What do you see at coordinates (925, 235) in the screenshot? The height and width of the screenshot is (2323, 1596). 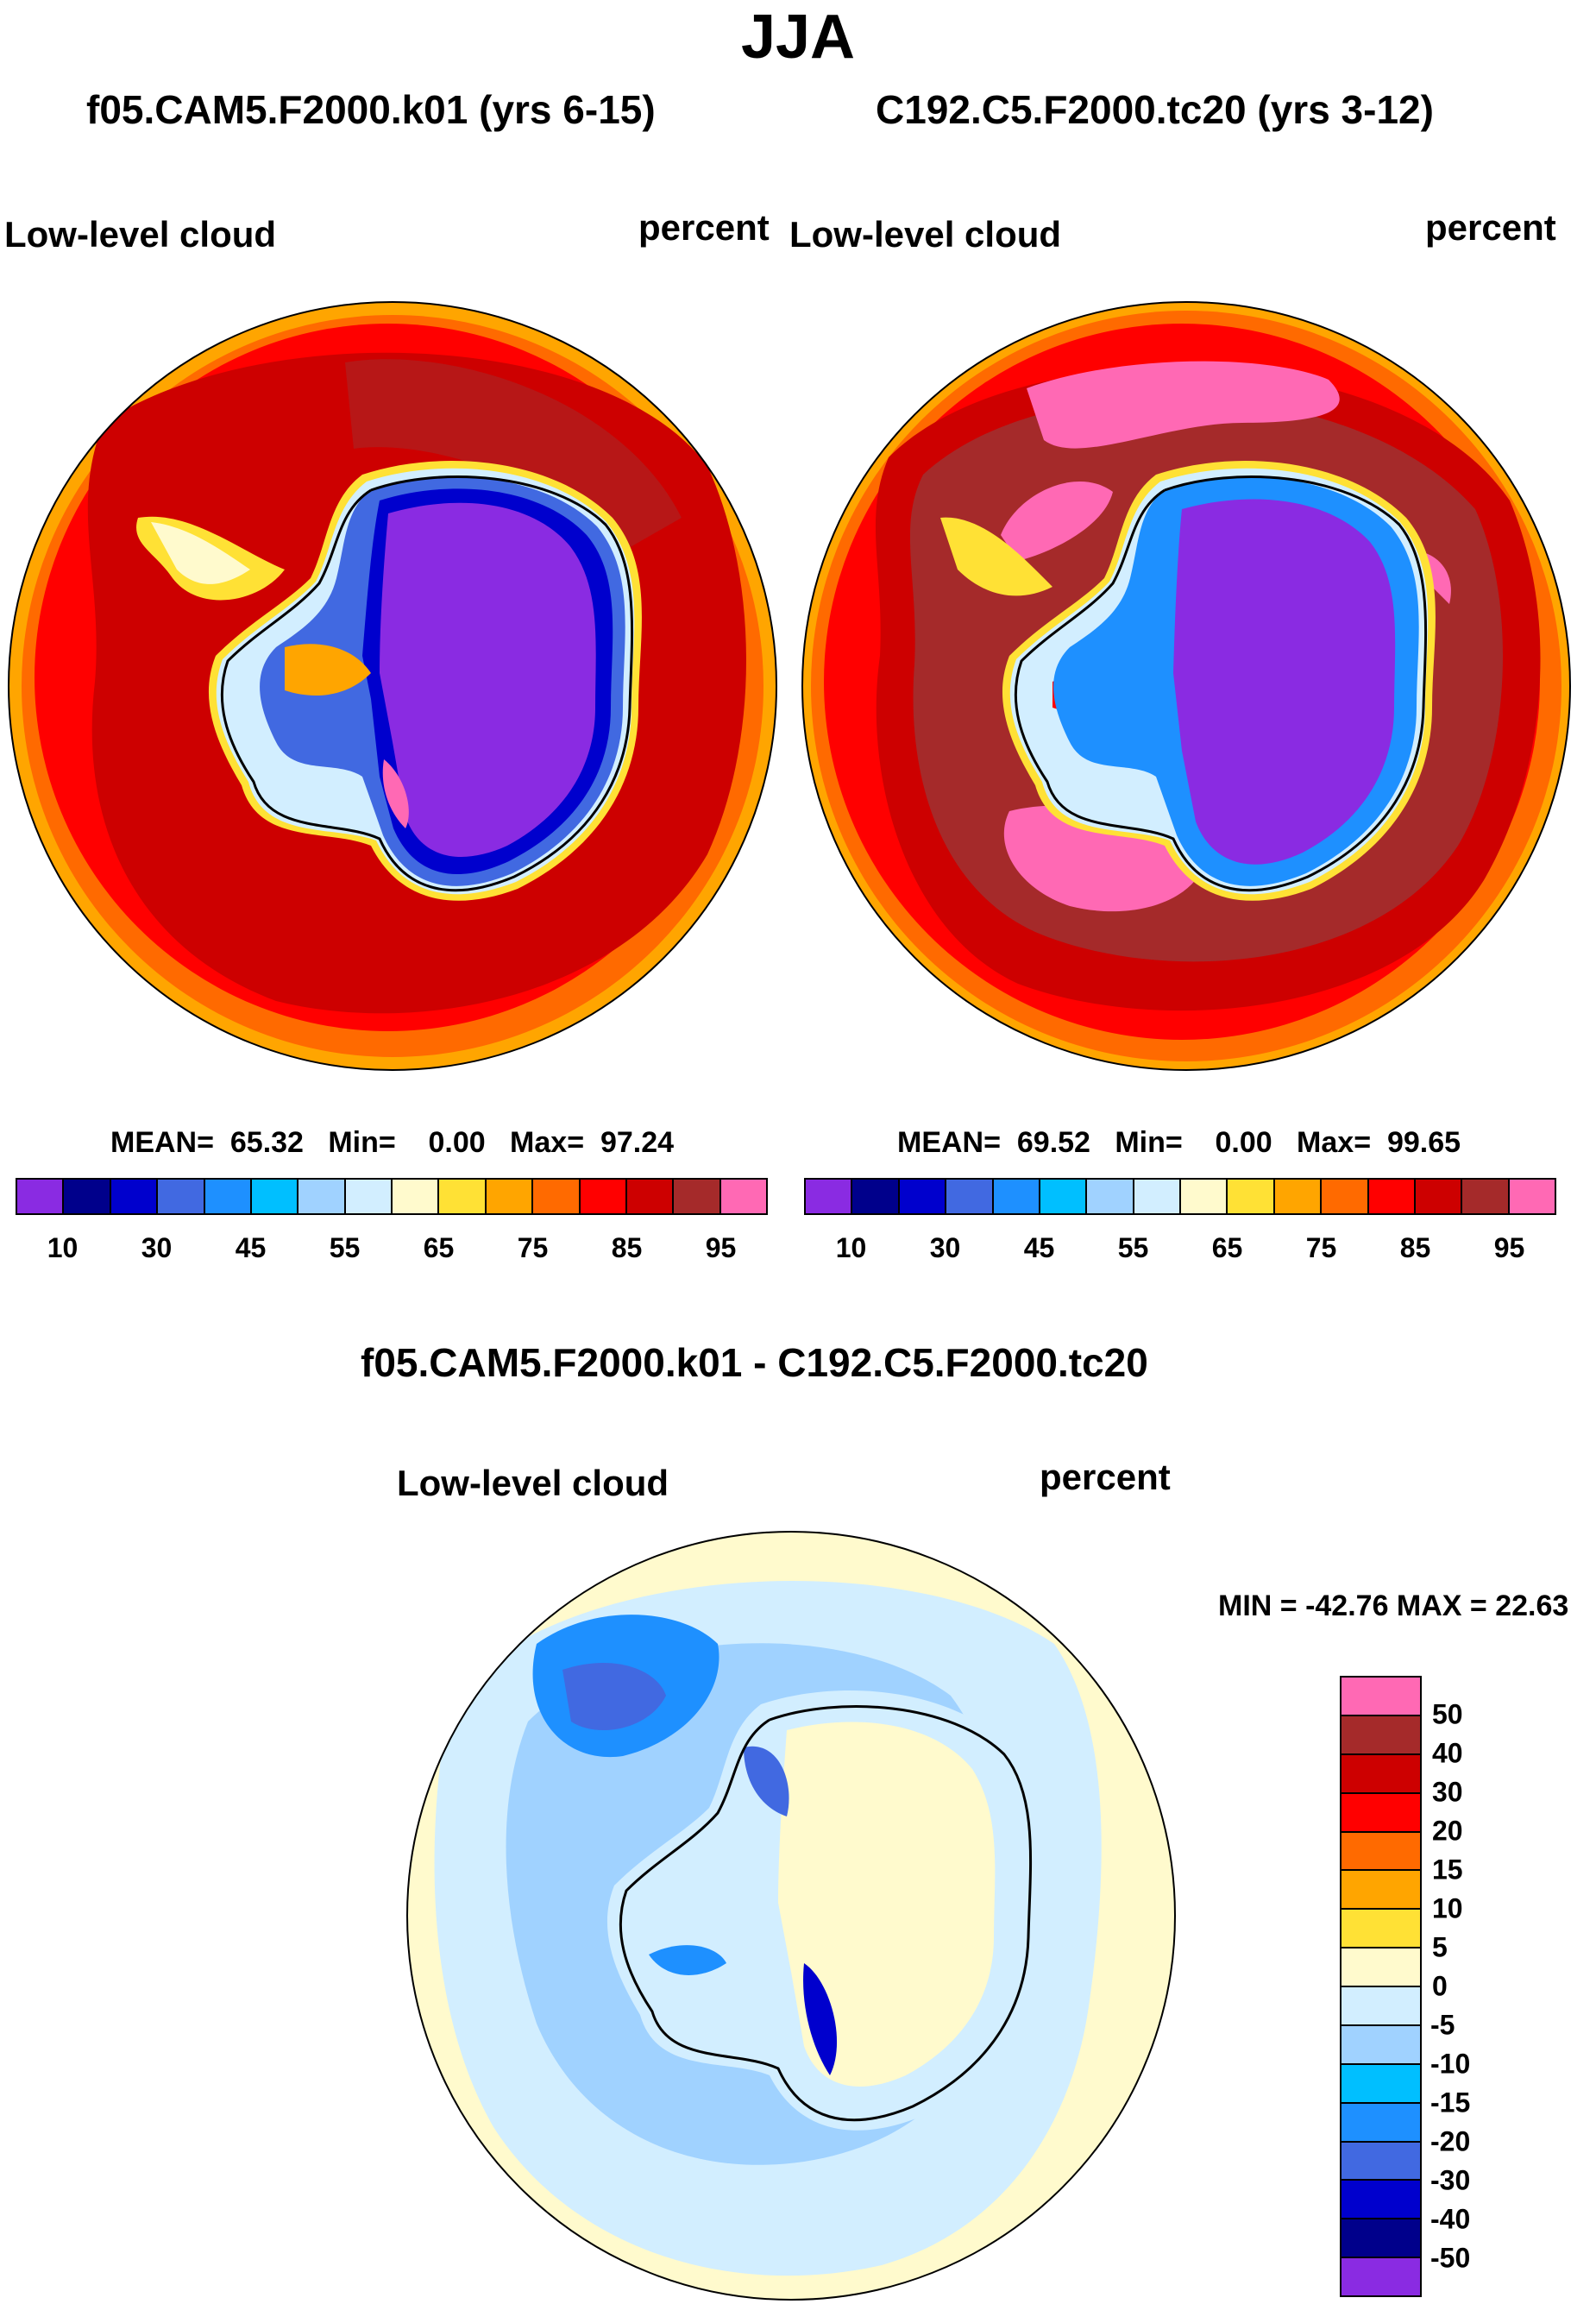 I see `right-variable-label: Low-level cloud` at bounding box center [925, 235].